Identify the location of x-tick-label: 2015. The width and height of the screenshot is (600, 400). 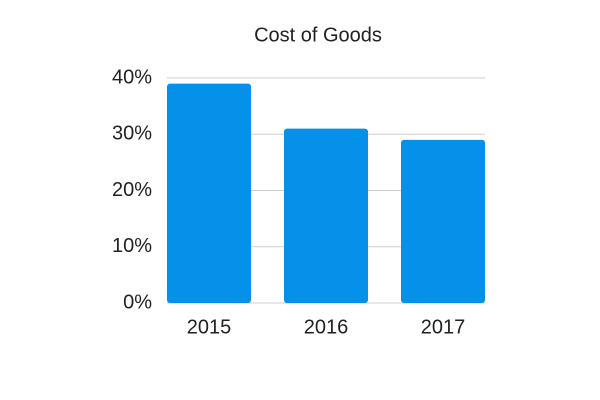
(209, 327).